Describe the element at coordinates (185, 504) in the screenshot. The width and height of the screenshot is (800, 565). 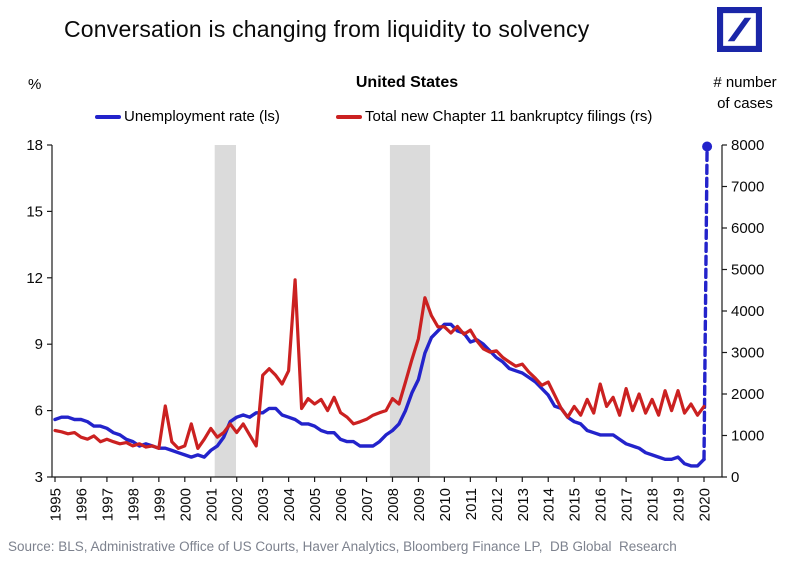
I see `year-tick-label: 2000` at that location.